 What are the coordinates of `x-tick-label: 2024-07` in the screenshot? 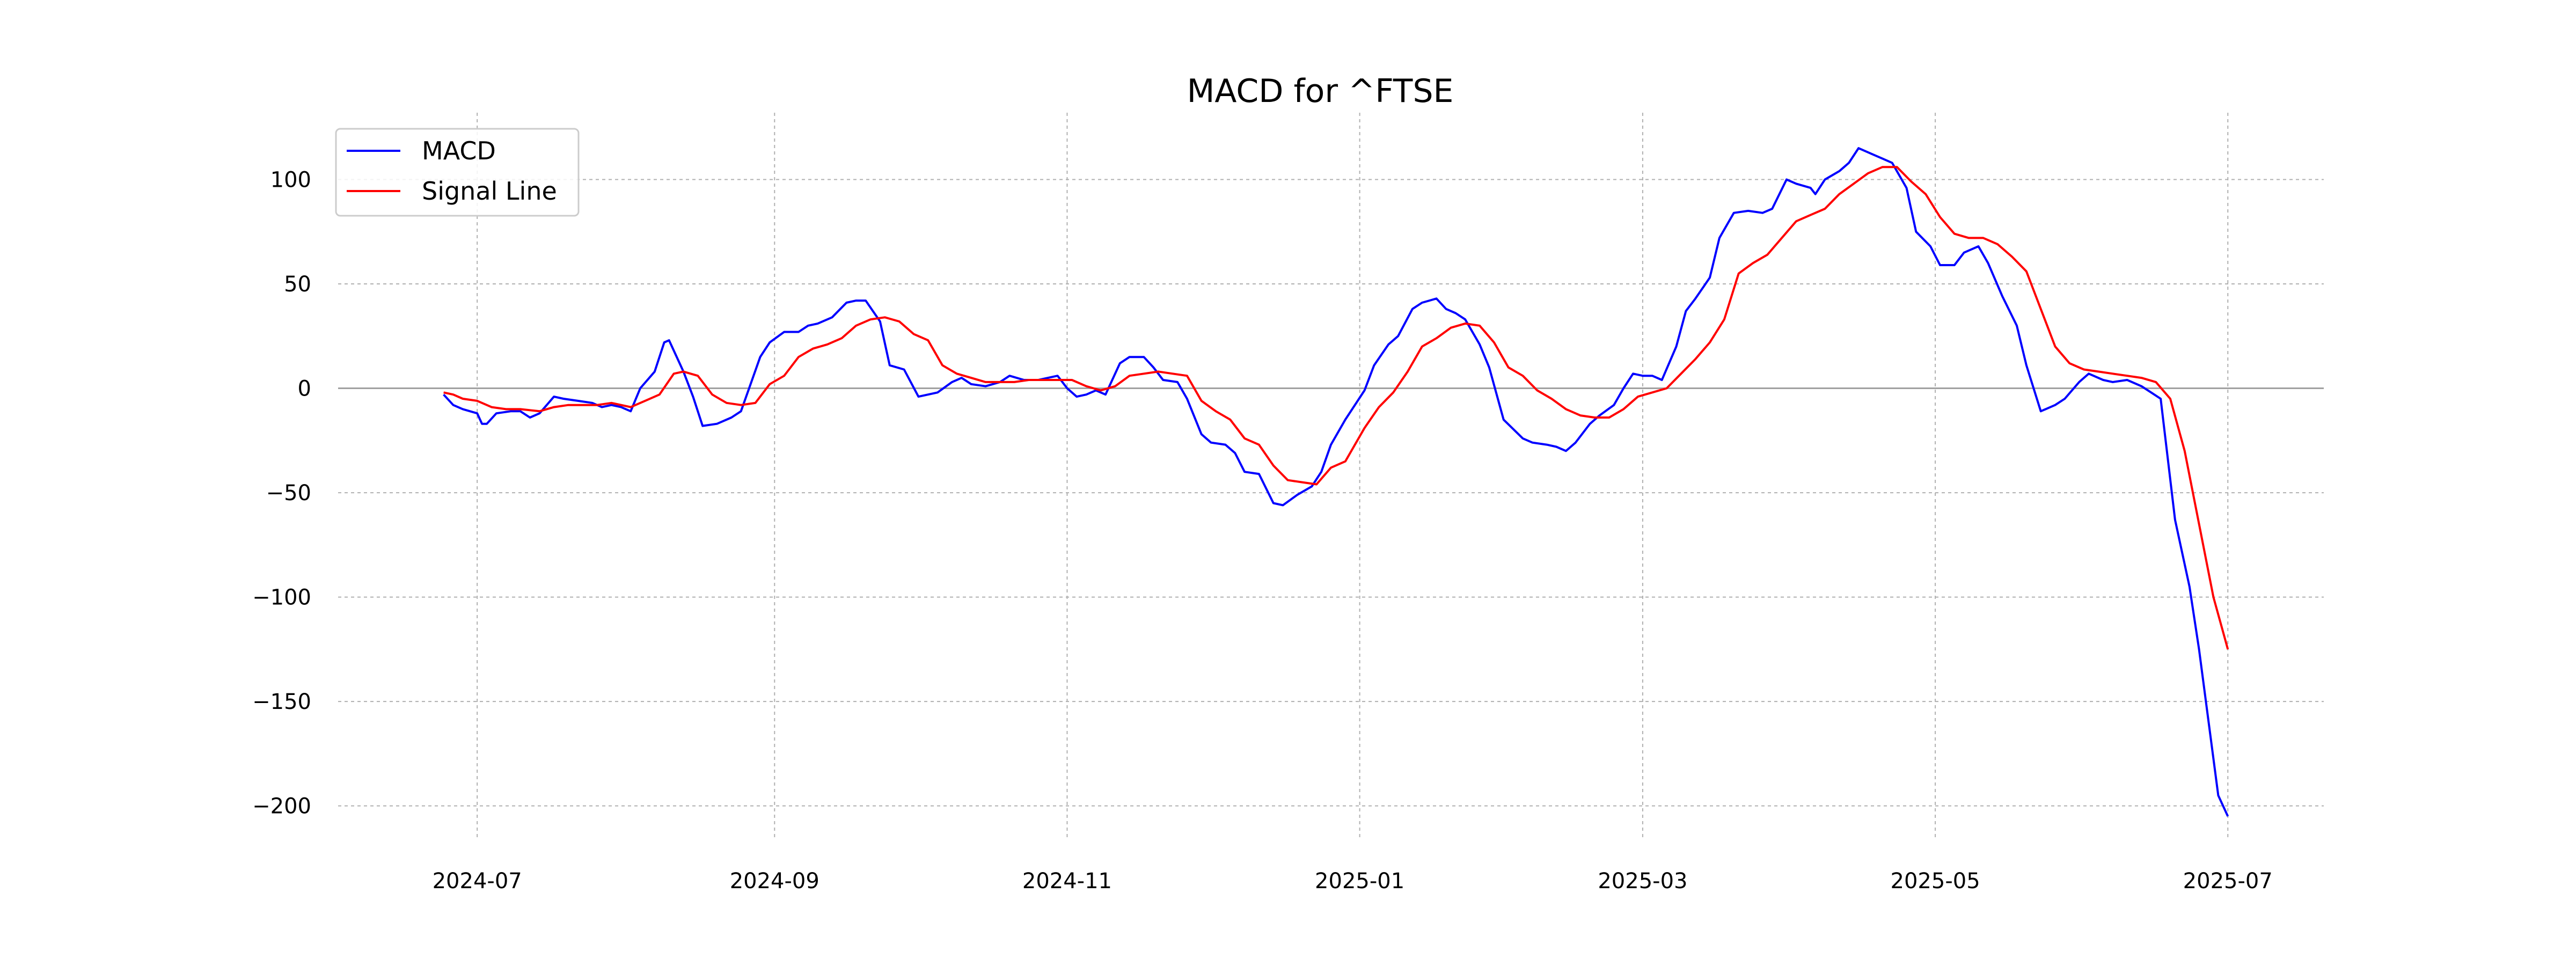 It's located at (477, 881).